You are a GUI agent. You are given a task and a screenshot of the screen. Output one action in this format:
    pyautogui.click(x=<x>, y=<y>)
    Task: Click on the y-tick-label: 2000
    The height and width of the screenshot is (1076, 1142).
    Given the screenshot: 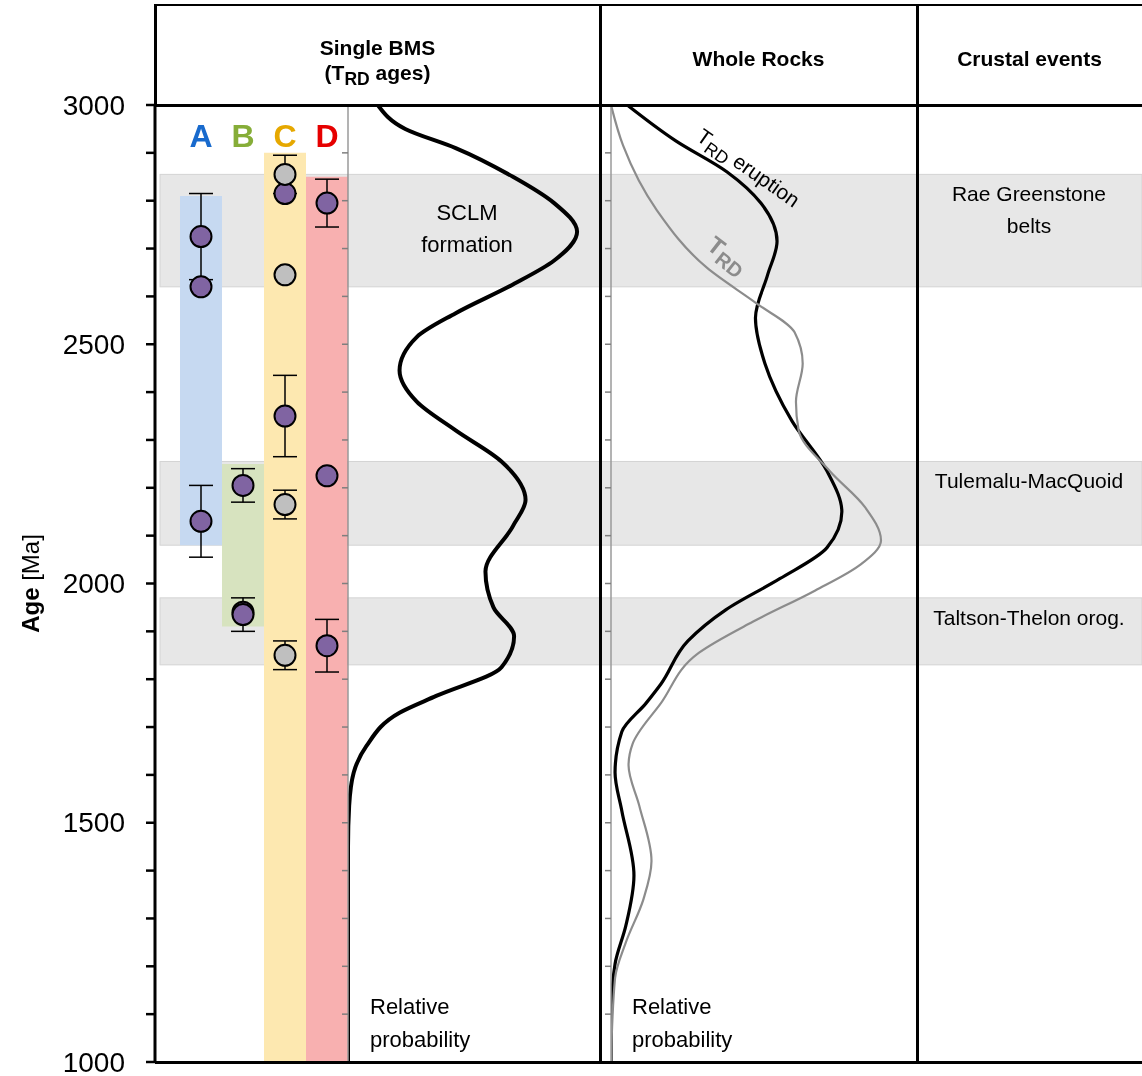 What is the action you would take?
    pyautogui.click(x=93, y=583)
    